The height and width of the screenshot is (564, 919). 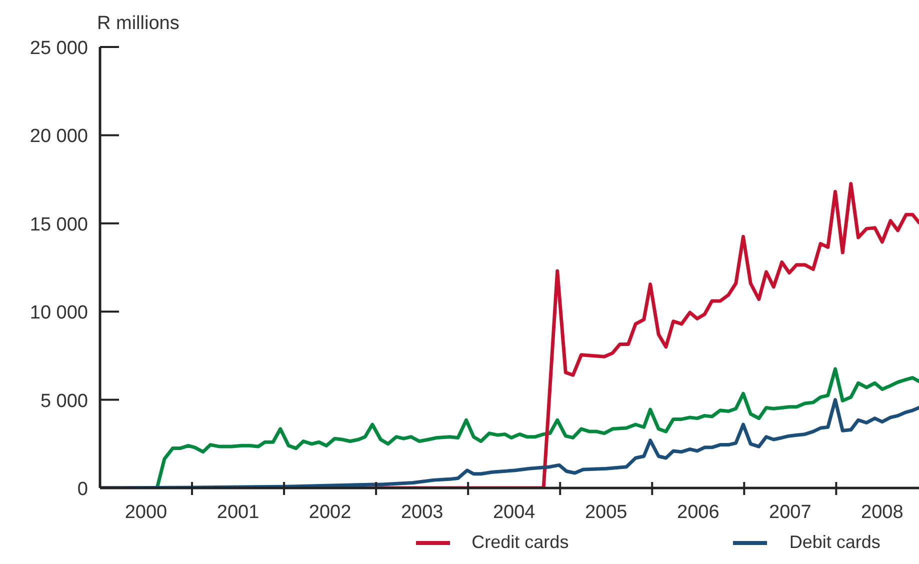 I want to click on legend-label: Debit cards, so click(x=834, y=542).